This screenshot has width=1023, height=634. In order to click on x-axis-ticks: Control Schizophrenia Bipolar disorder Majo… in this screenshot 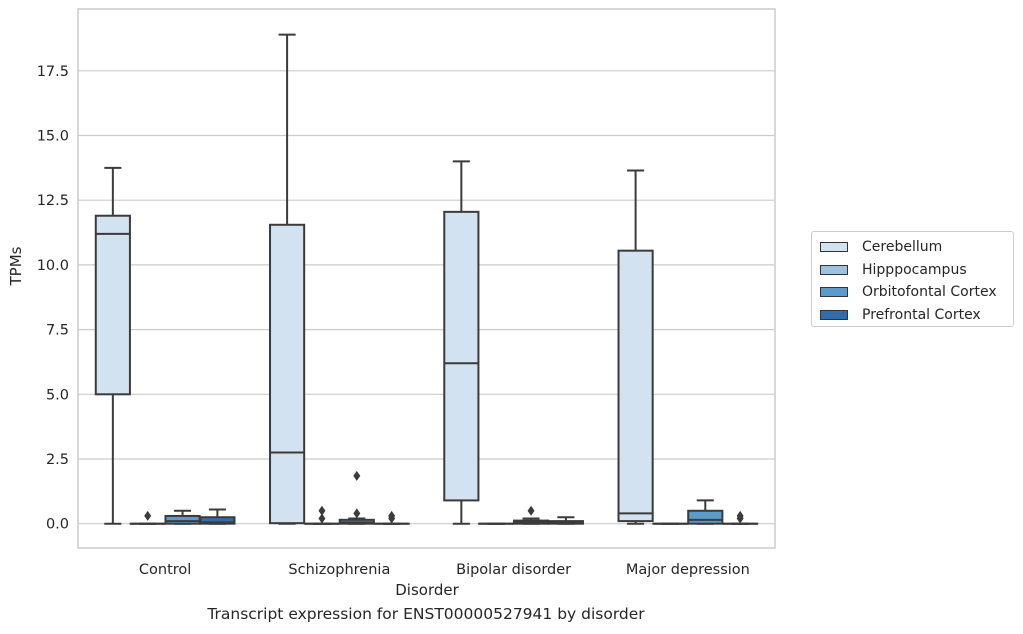, I will do `click(444, 570)`.